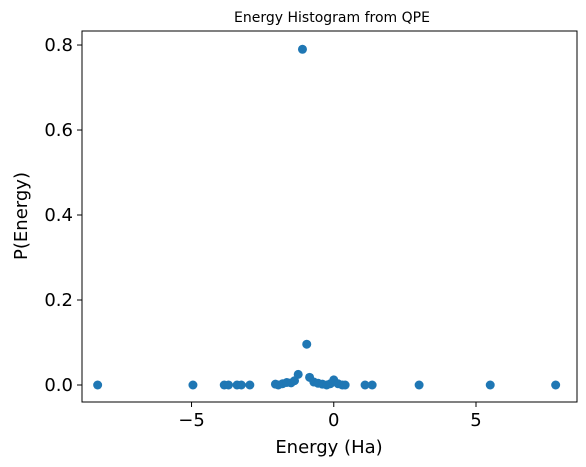 Image resolution: width=586 pixels, height=467 pixels. Describe the element at coordinates (333, 420) in the screenshot. I see `x-tick-label: 0` at that location.